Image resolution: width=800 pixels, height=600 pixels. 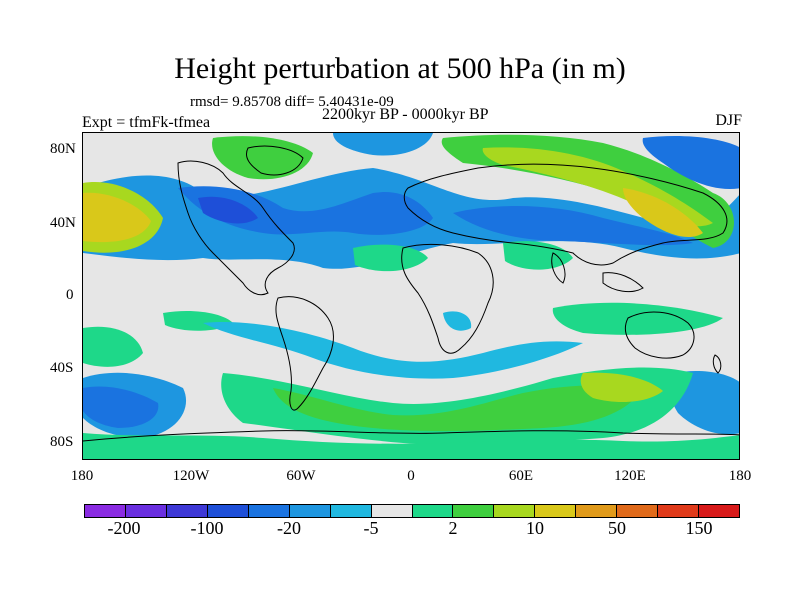 What do you see at coordinates (411, 436) in the screenshot?
I see `coastline-antarctica` at bounding box center [411, 436].